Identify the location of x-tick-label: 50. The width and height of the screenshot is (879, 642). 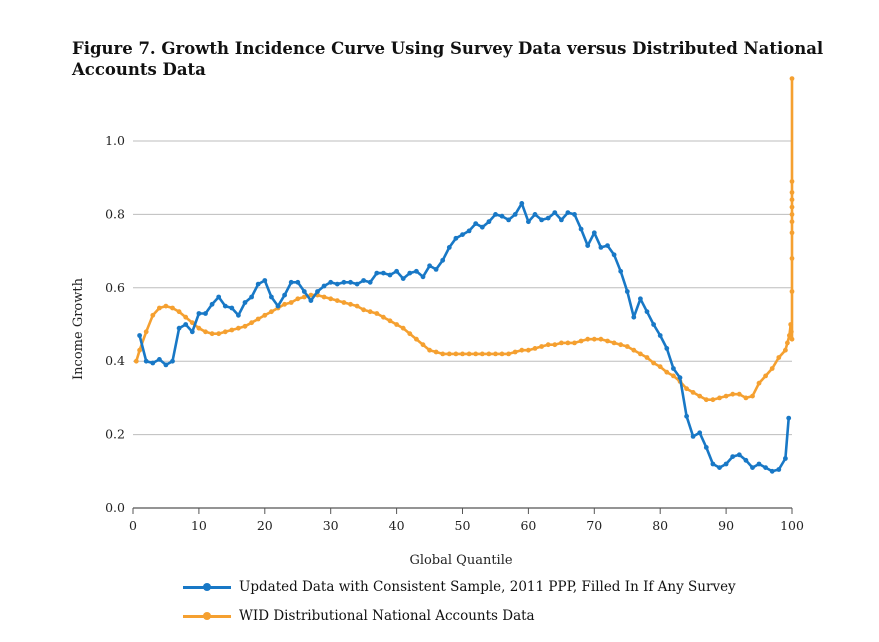
(463, 525).